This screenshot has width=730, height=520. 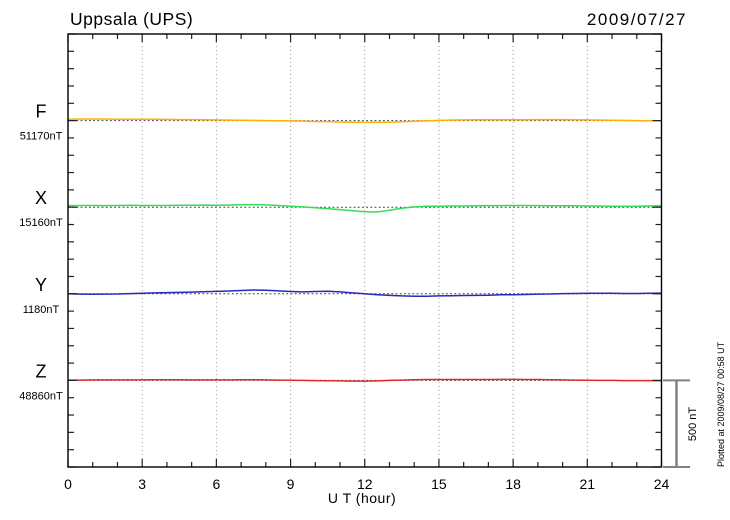 I want to click on x-tick-label: 0, so click(x=68, y=484).